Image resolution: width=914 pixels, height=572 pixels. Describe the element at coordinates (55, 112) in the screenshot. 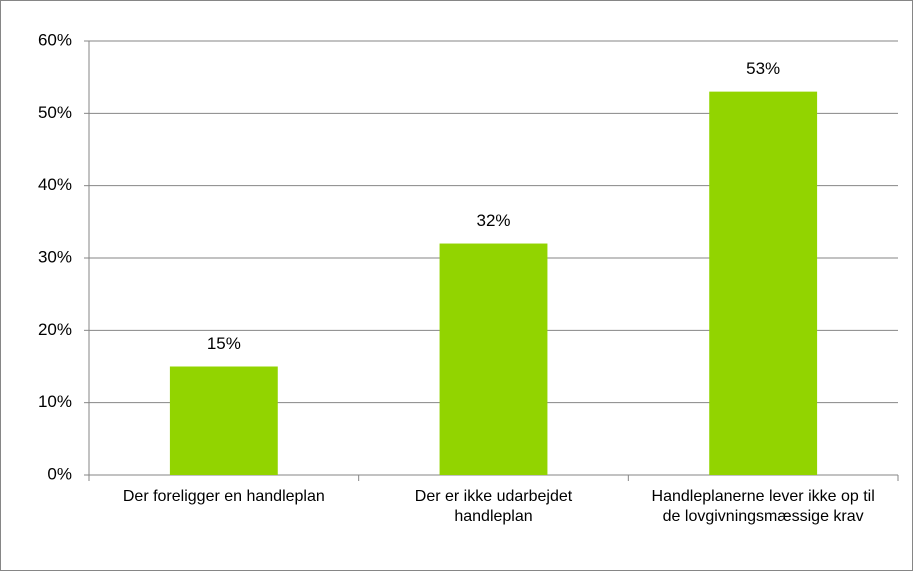

I see `y-tick-label: 50%` at that location.